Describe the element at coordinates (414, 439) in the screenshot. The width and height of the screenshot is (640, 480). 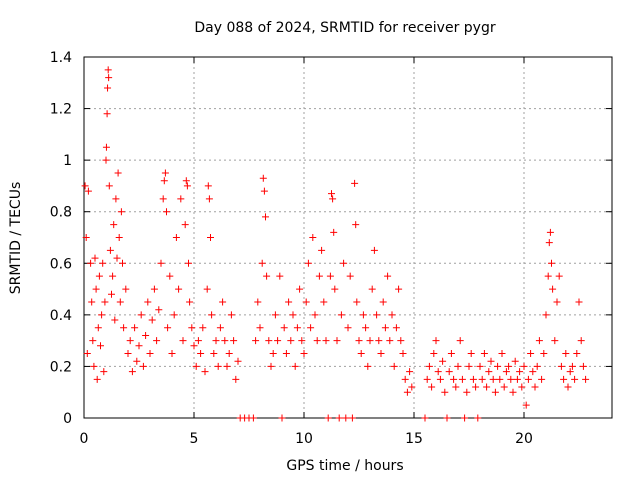
I see `x-tick-label: 15` at that location.